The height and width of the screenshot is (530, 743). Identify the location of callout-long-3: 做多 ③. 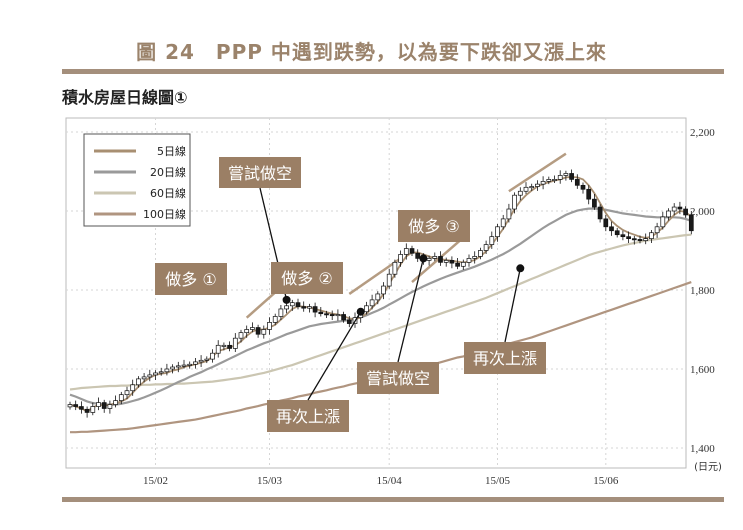
(434, 226).